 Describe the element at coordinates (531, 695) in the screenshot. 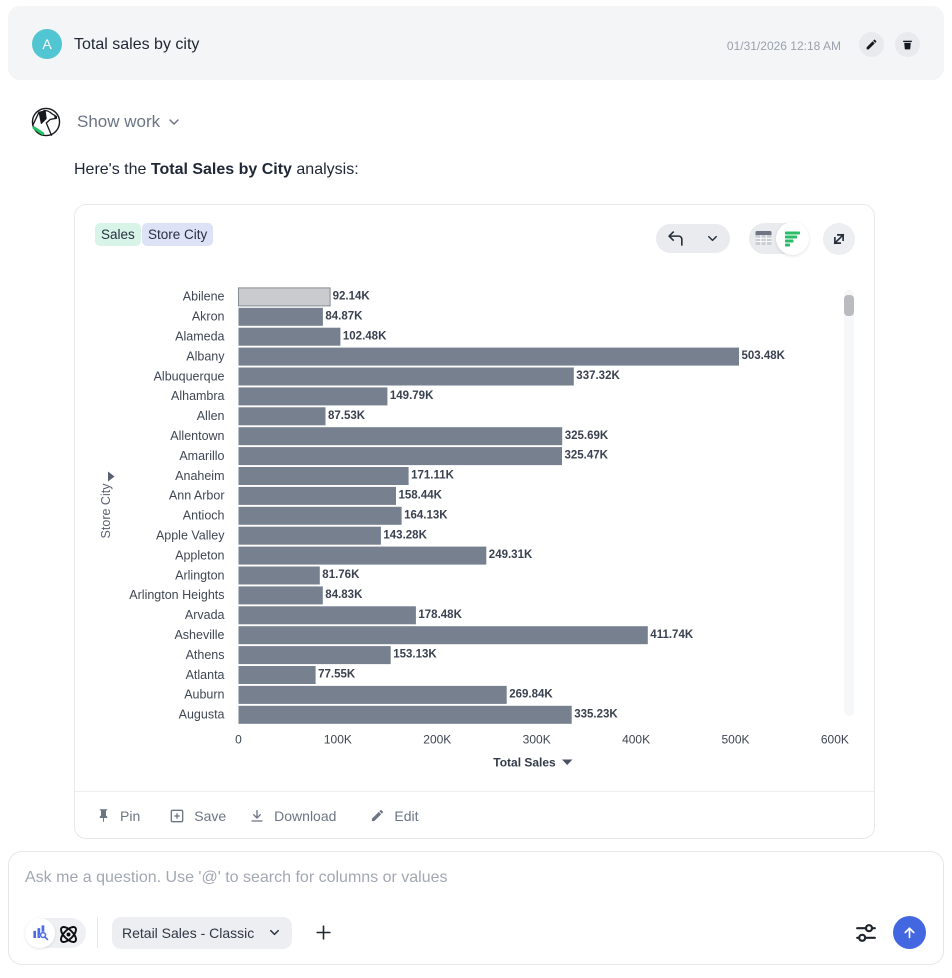

I see `svg-text: 269.84K` at that location.